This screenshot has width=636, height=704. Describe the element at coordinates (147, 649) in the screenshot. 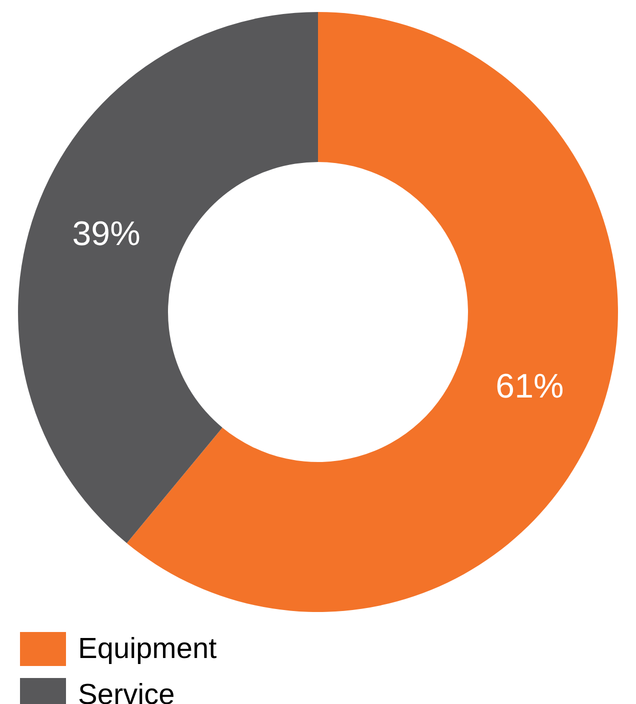

I see `legend-label: Equipment` at that location.